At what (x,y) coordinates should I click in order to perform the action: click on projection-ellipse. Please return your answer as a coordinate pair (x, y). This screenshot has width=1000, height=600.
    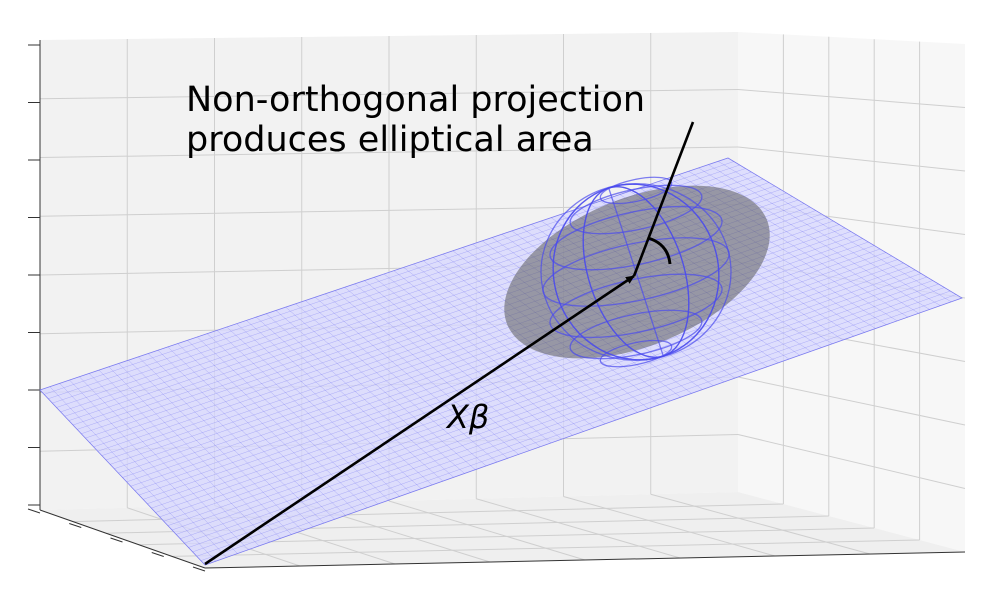
    Looking at the image, I should click on (637, 272).